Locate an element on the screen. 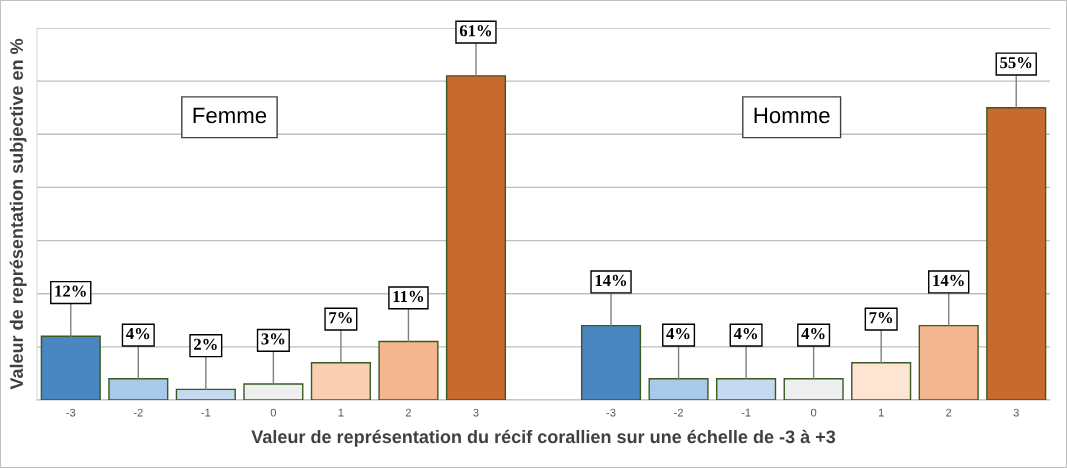 The image size is (1067, 468). data-label: 11% is located at coordinates (408, 296).